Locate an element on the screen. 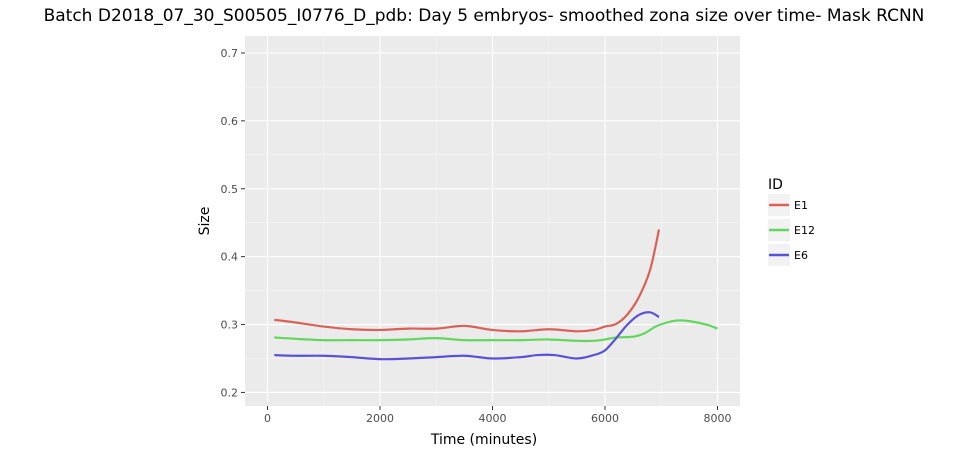  x-tick-label: 8000 is located at coordinates (718, 418).